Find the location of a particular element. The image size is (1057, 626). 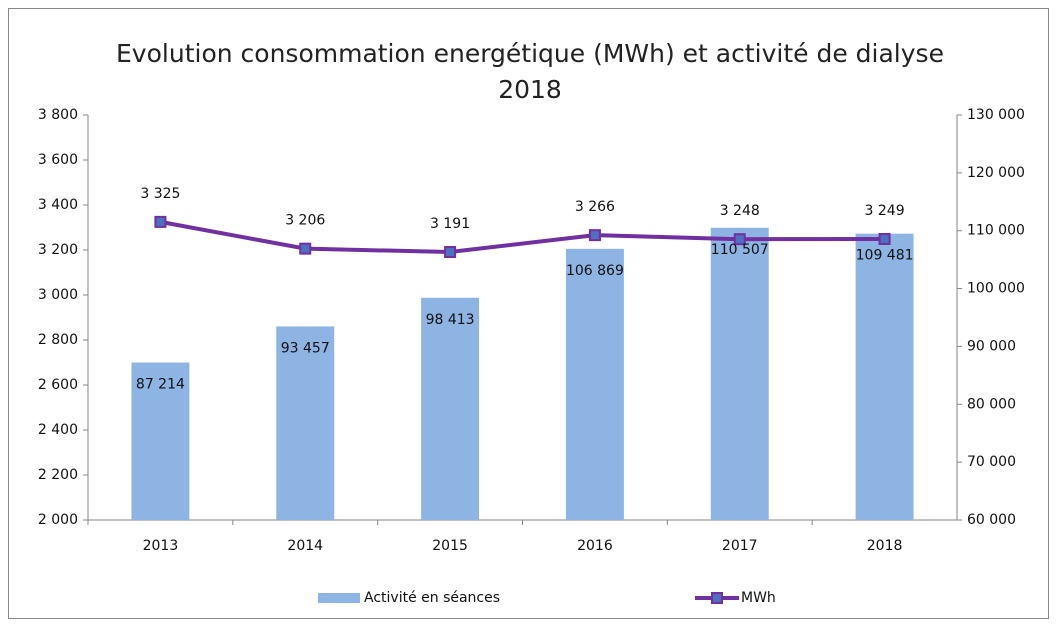

line-value-label: 3 249 is located at coordinates (885, 211).